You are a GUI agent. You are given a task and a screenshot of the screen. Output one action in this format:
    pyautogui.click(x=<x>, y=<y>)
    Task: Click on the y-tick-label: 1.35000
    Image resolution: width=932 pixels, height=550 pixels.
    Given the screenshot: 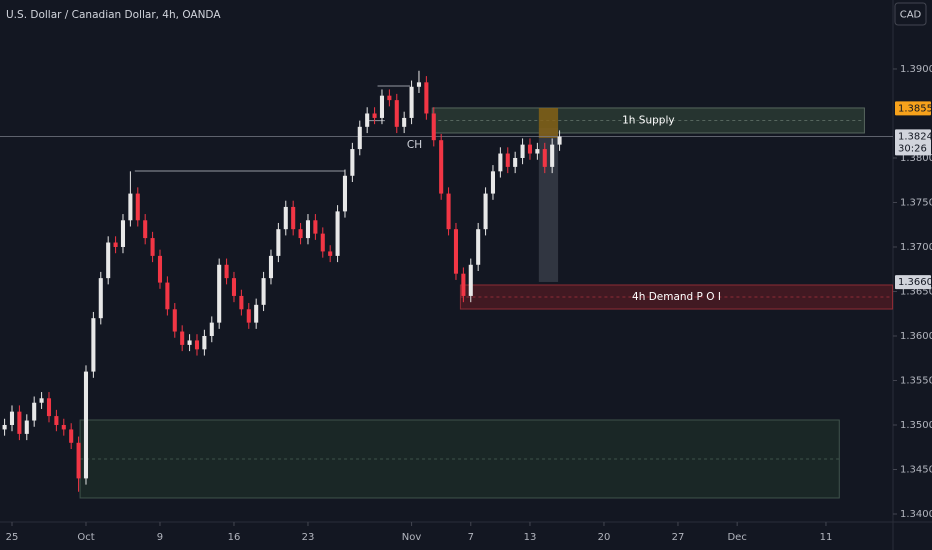 What is the action you would take?
    pyautogui.click(x=916, y=425)
    